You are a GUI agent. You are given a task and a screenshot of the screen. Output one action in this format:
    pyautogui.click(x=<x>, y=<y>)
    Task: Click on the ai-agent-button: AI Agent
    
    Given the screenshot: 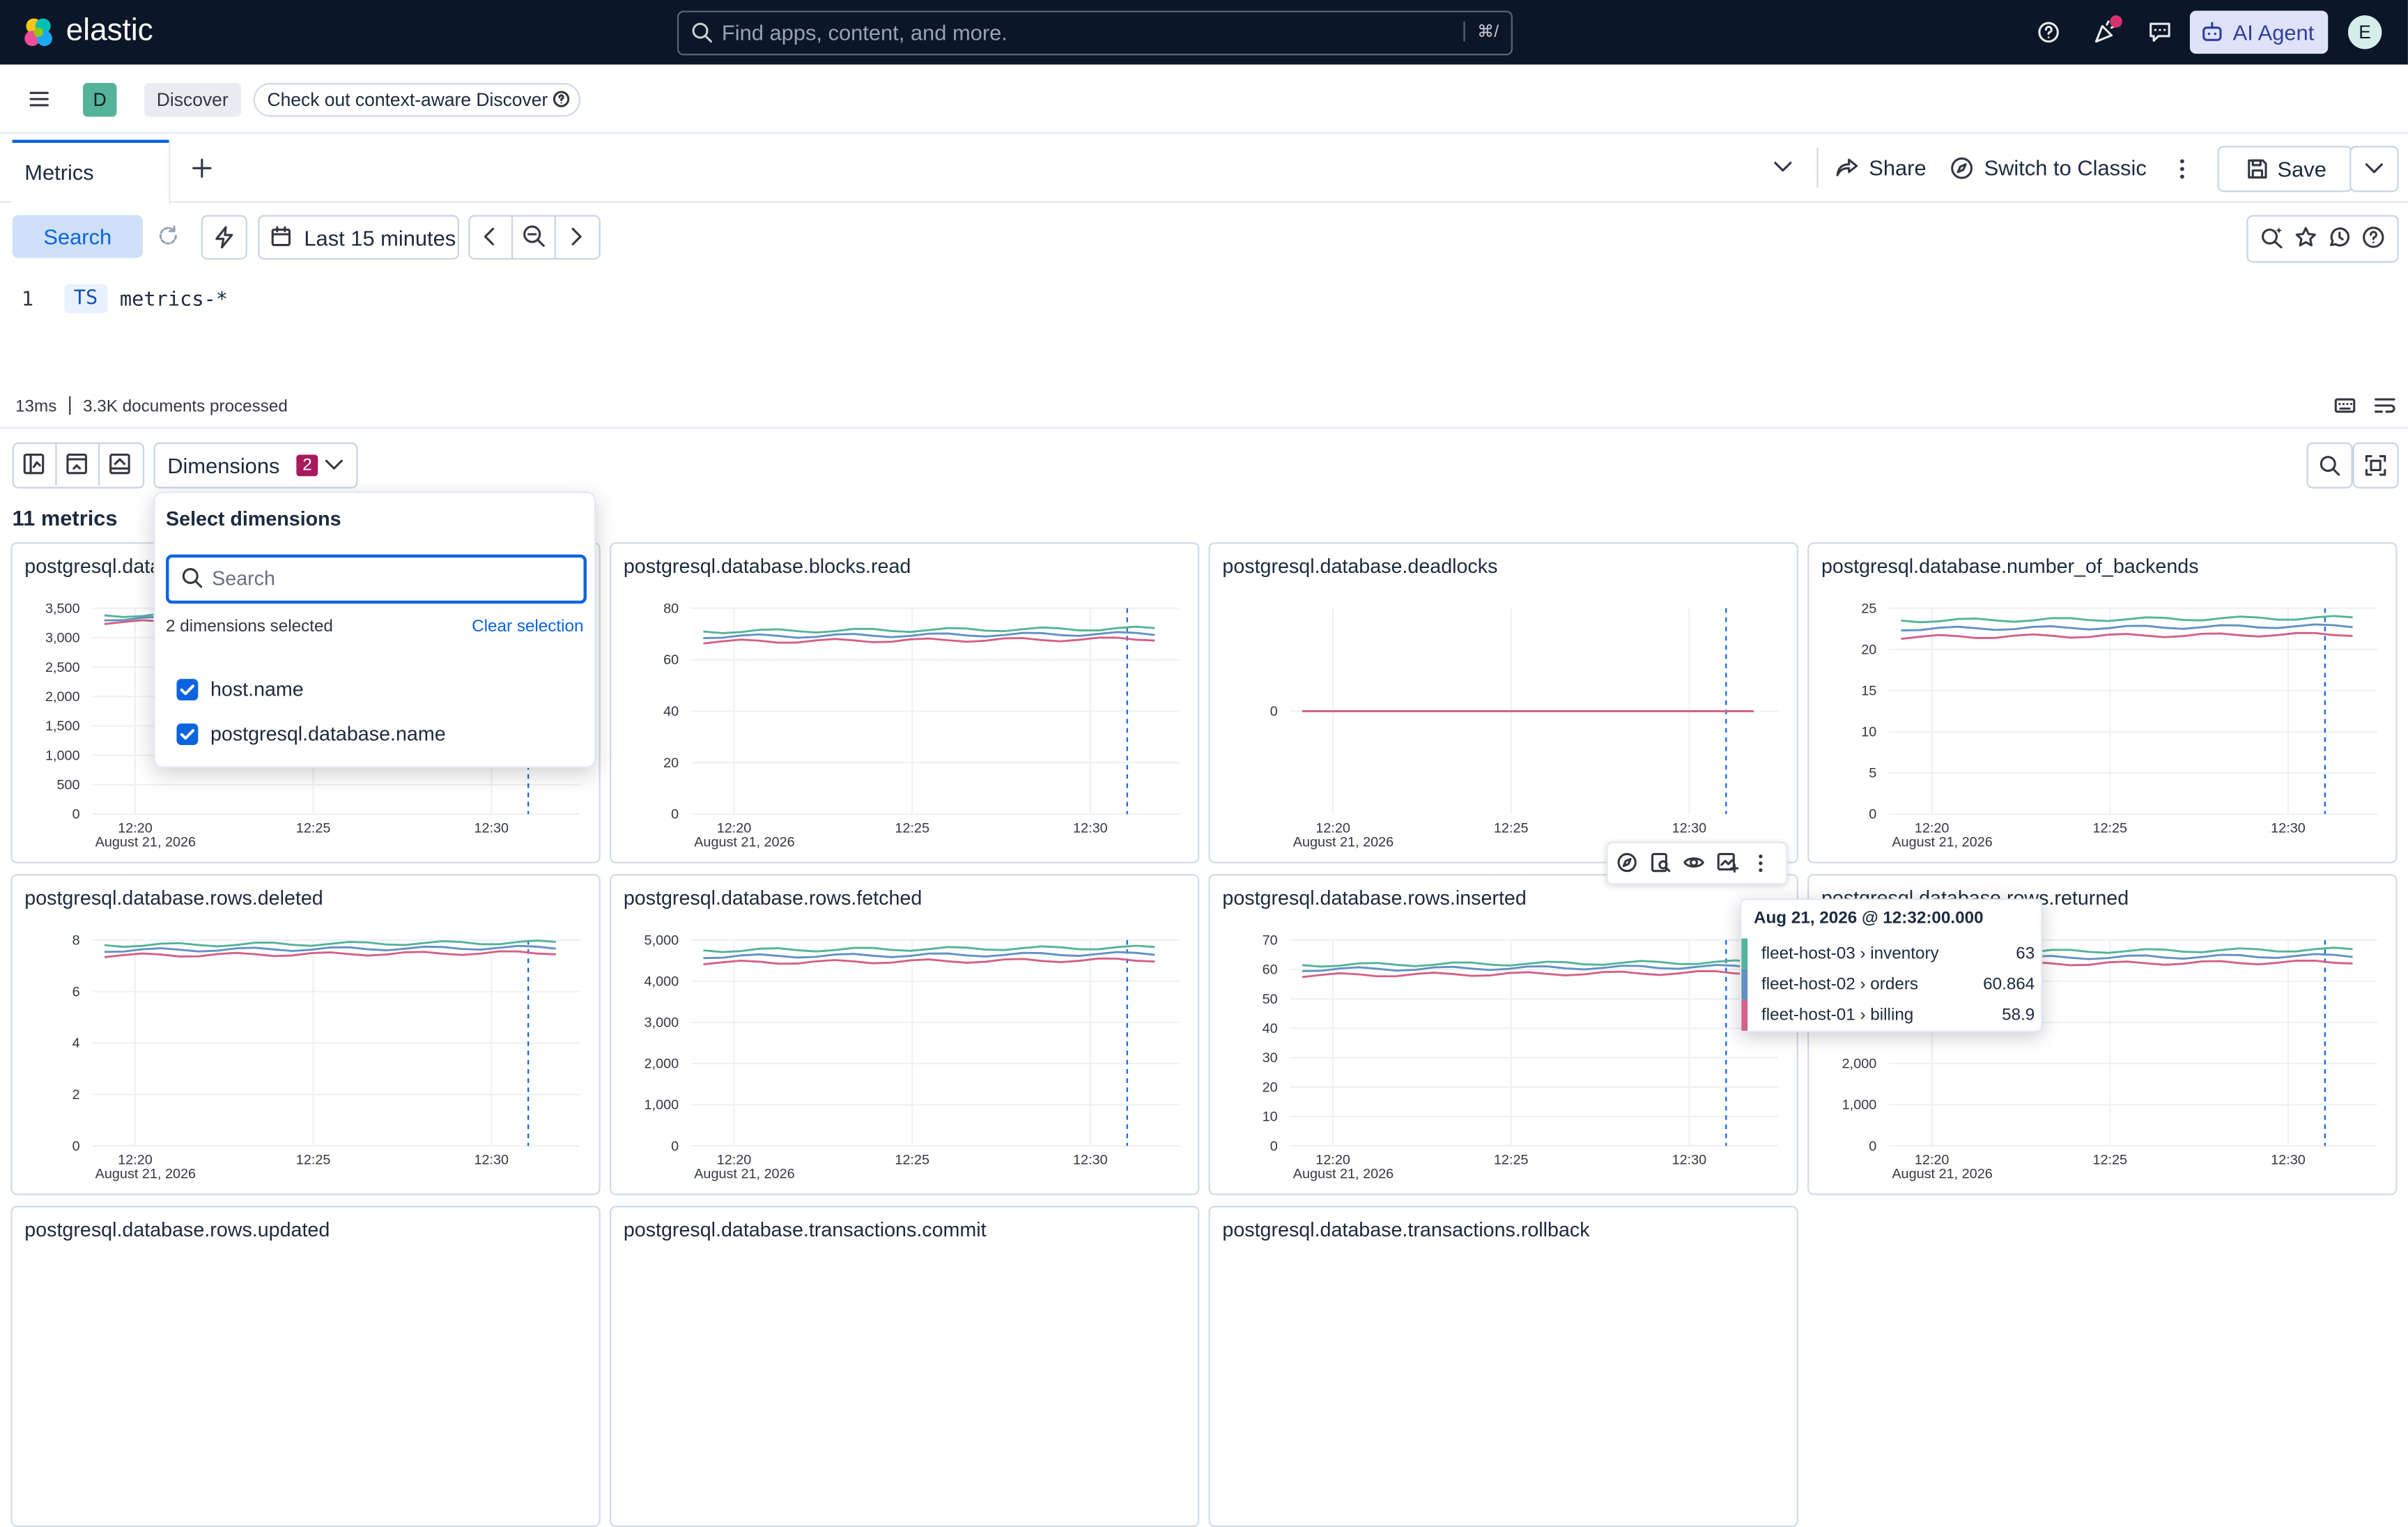 What is the action you would take?
    pyautogui.click(x=2259, y=32)
    